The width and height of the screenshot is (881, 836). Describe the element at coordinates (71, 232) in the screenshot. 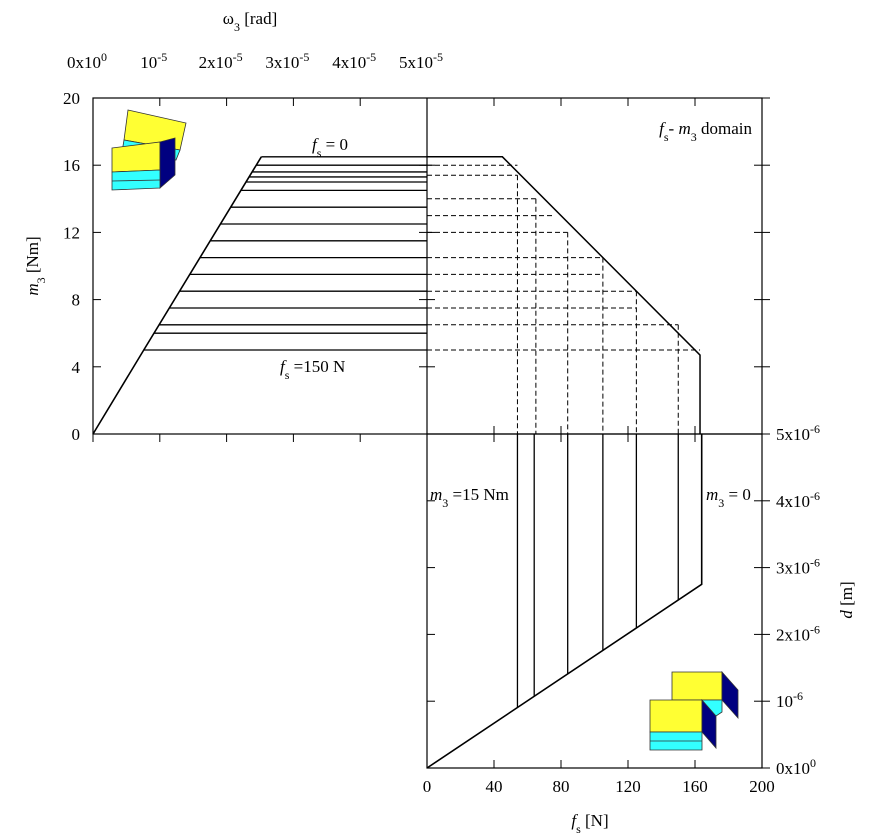

I see `y-tick-label: 12` at that location.